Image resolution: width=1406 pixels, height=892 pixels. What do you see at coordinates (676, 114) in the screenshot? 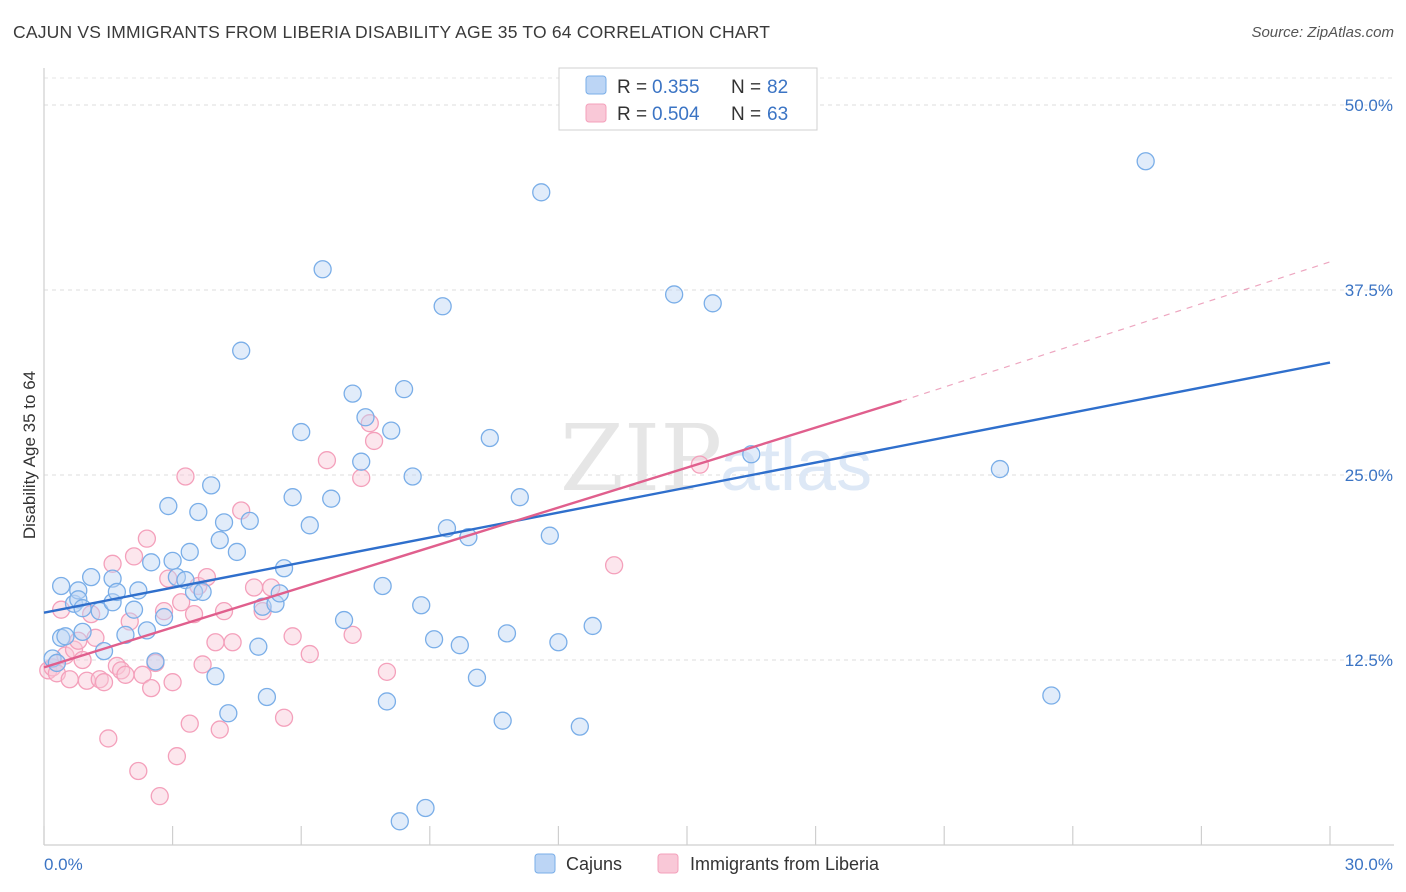
I see `stats-r-value-liberia: 0.504` at bounding box center [676, 114].